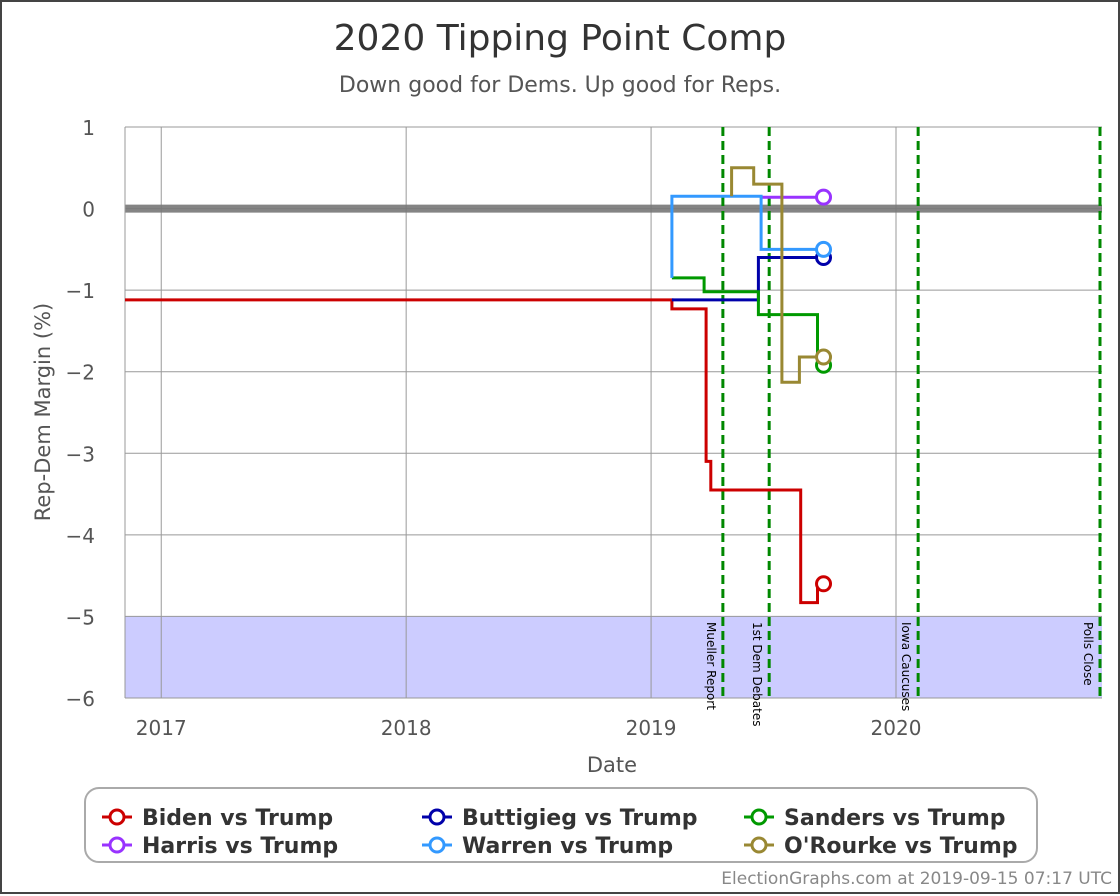 This screenshot has width=1120, height=896. What do you see at coordinates (80, 617) in the screenshot?
I see `y-tick-label: −5` at bounding box center [80, 617].